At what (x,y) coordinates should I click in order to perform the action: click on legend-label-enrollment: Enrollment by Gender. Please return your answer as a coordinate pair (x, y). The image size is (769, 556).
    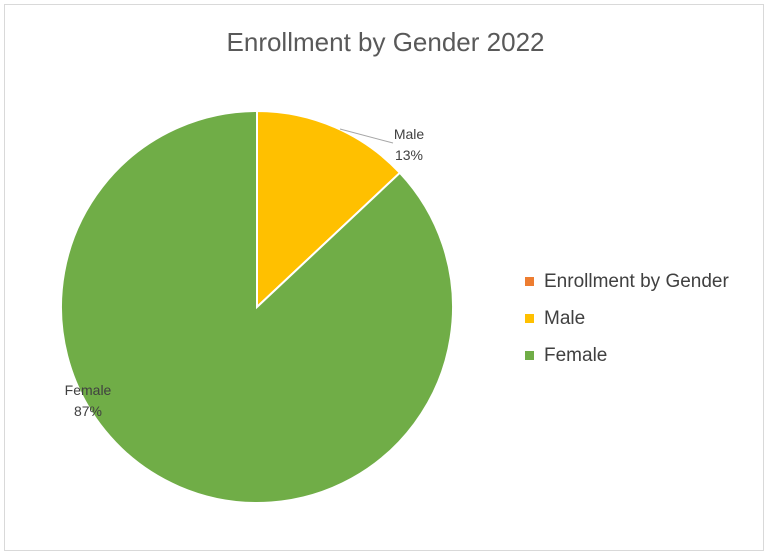
    Looking at the image, I should click on (636, 281).